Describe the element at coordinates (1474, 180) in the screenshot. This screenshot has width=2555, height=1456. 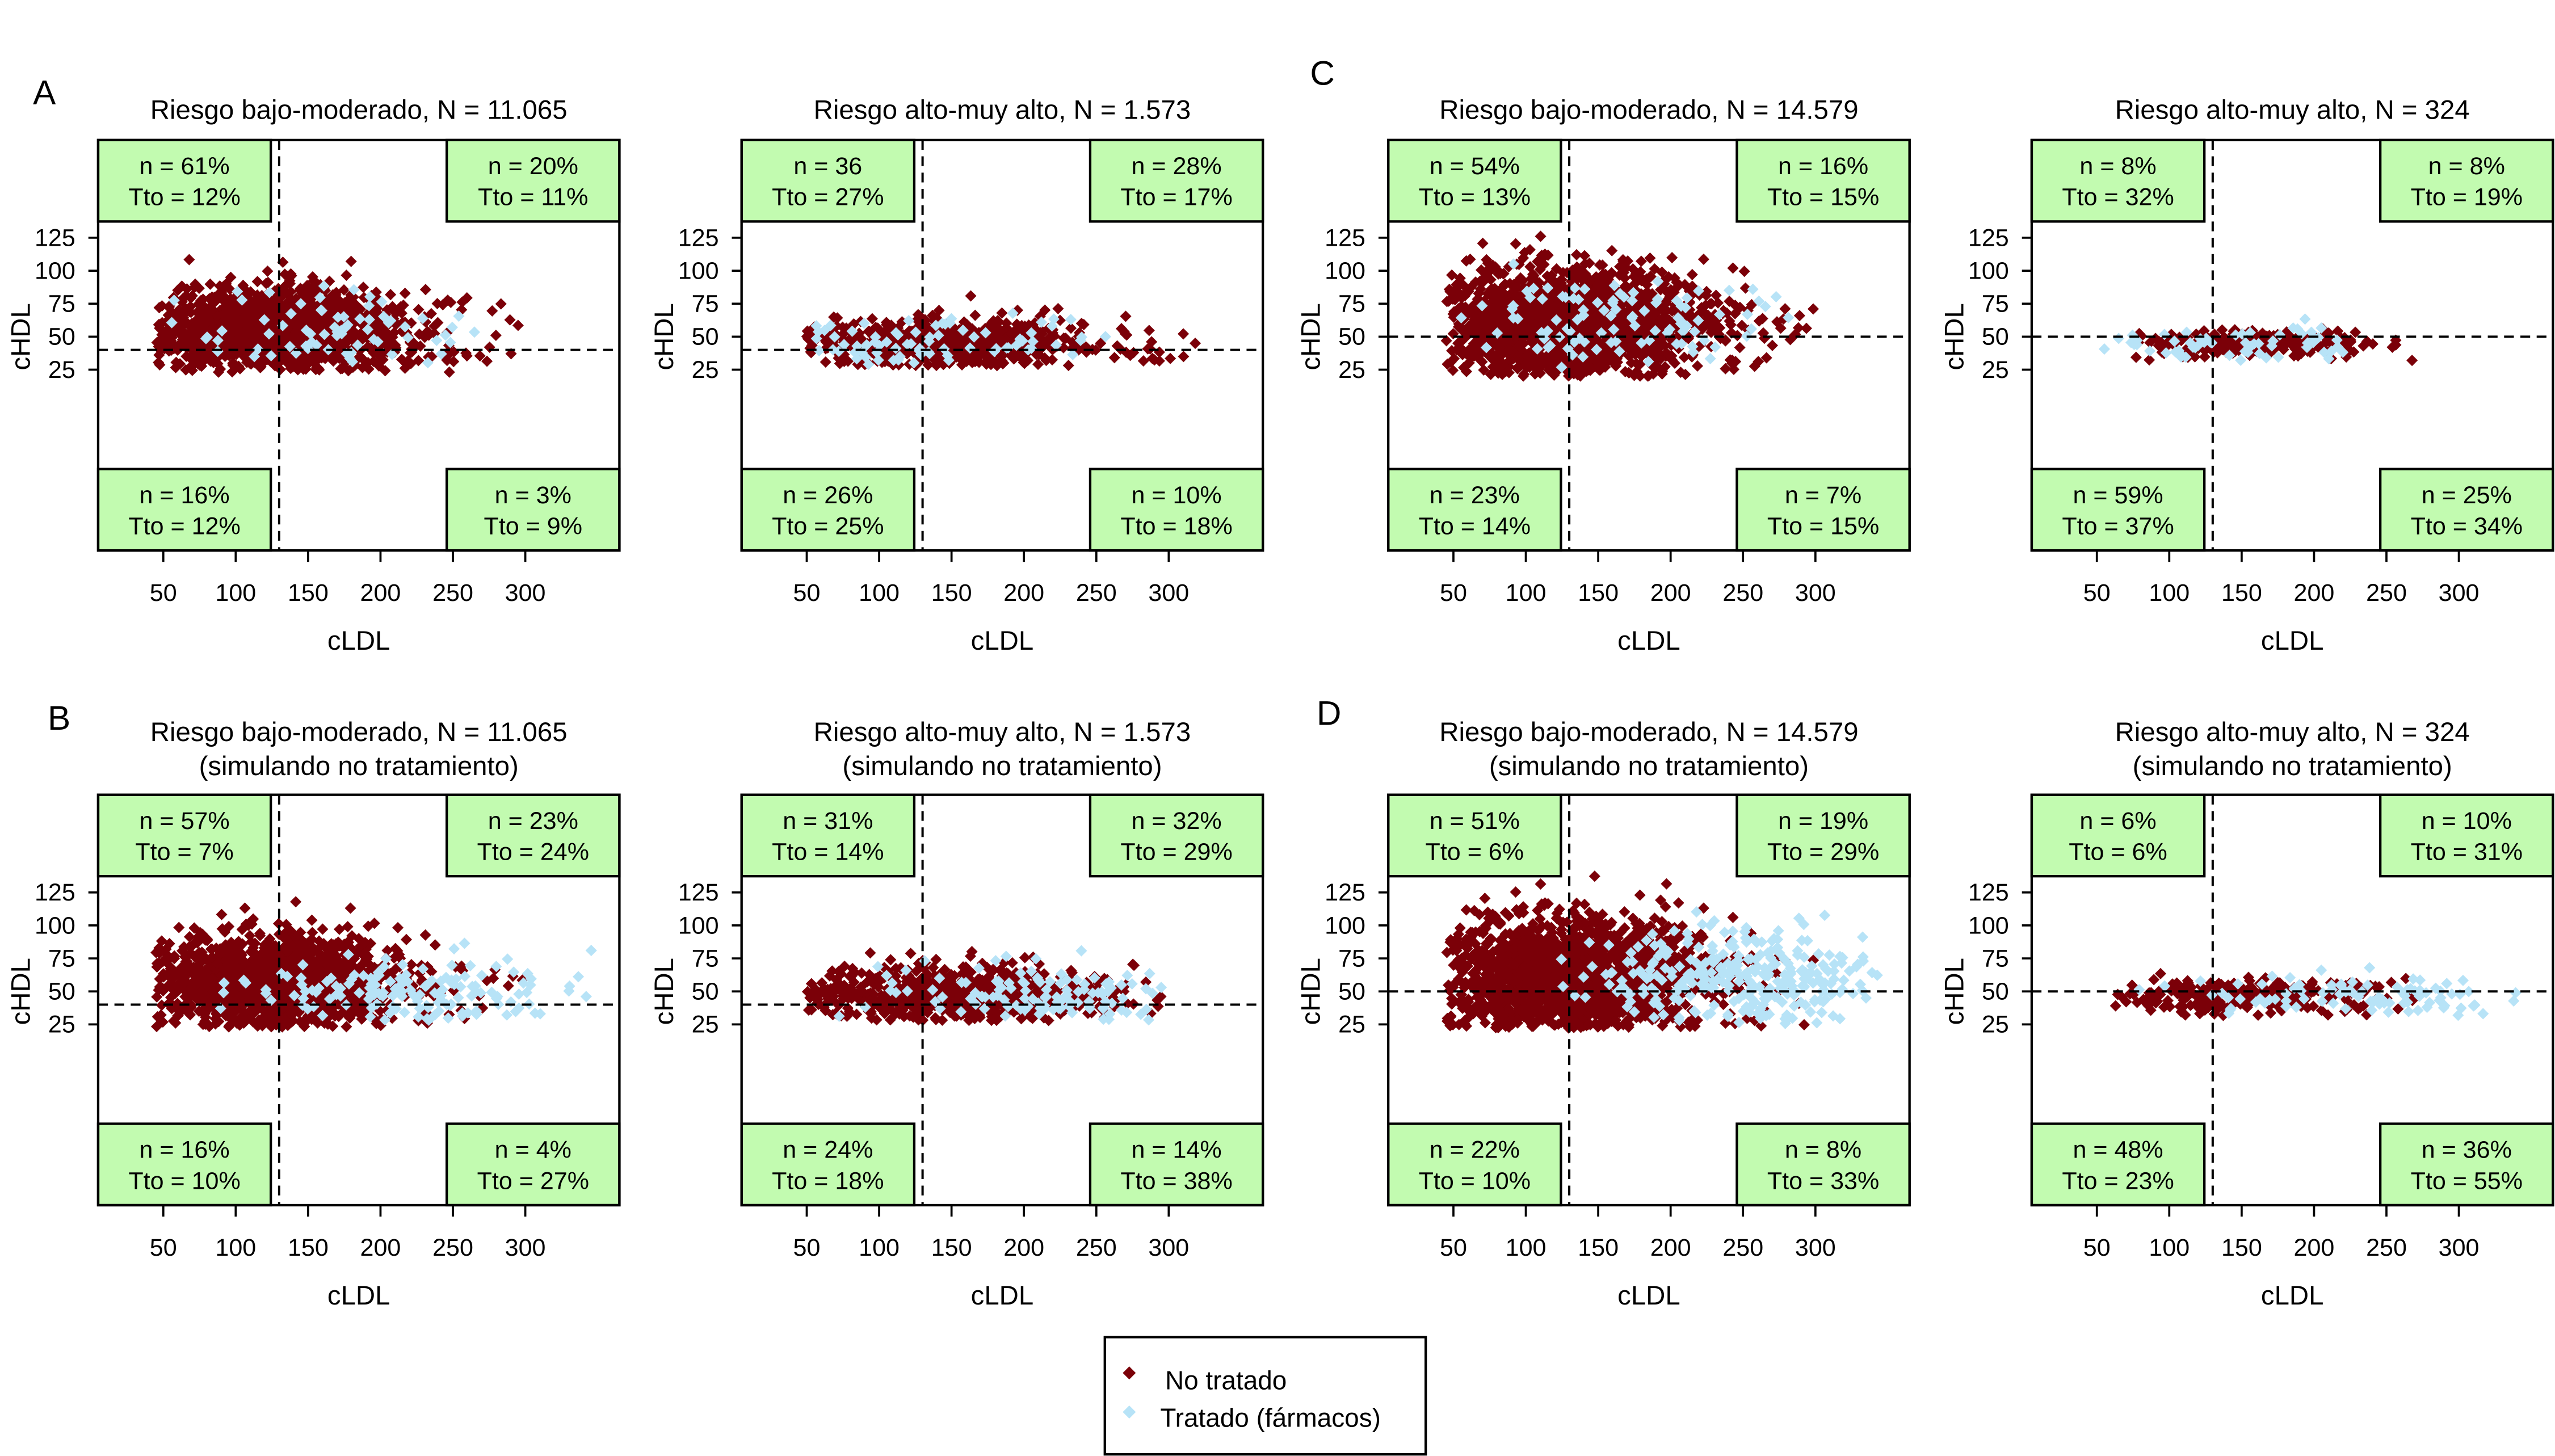
I see `quadrant-top-left: n = 54%Tto = 13%` at that location.